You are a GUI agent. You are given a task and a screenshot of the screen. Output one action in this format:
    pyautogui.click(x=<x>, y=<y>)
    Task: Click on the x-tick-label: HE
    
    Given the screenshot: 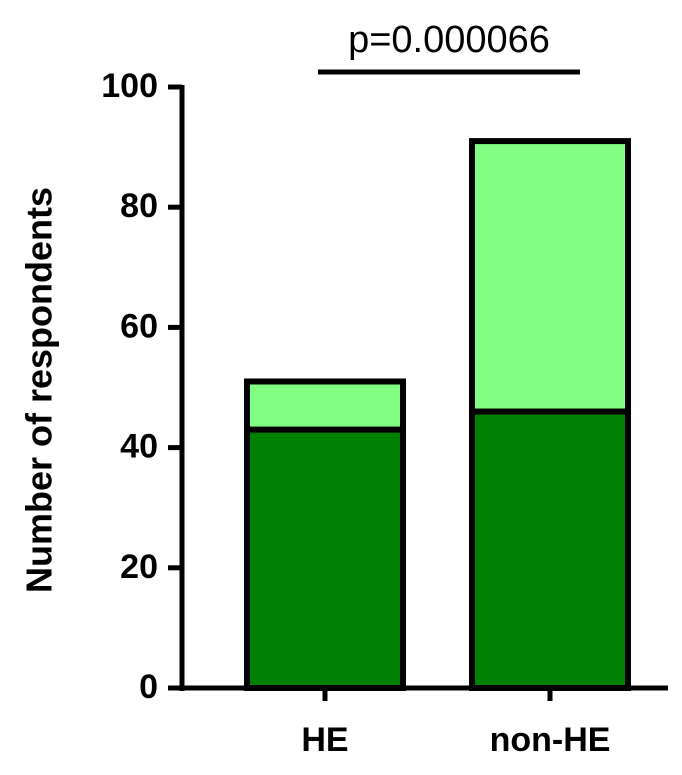 What is the action you would take?
    pyautogui.click(x=324, y=740)
    